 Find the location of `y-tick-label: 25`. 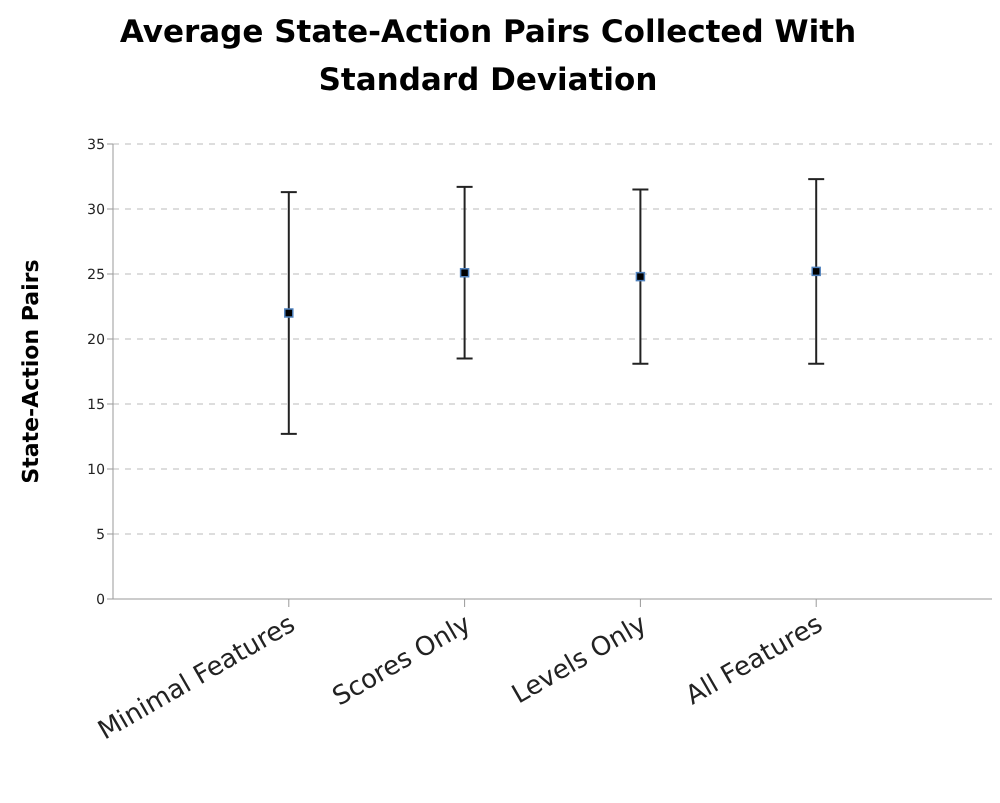

y-tick-label: 25 is located at coordinates (96, 274).